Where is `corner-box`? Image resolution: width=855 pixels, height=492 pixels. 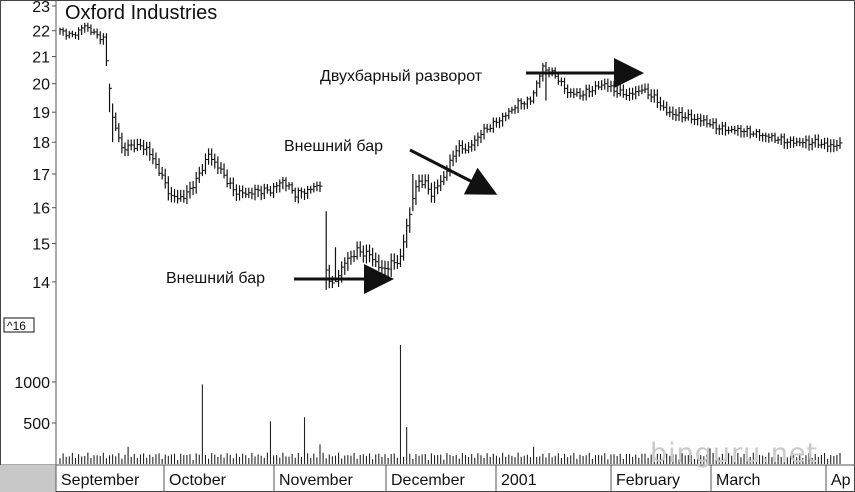 corner-box is located at coordinates (28, 478).